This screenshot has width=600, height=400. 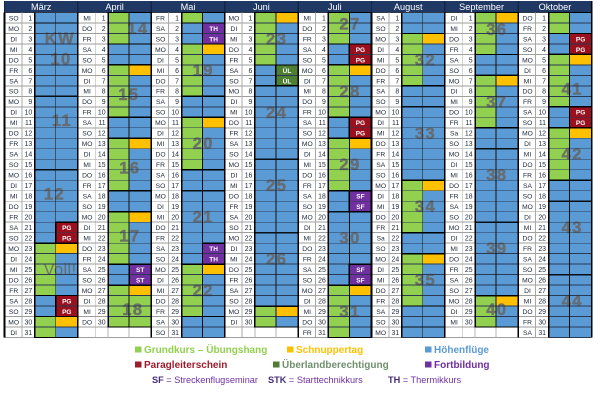 I want to click on svg-text: 19, so click(x=102, y=207).